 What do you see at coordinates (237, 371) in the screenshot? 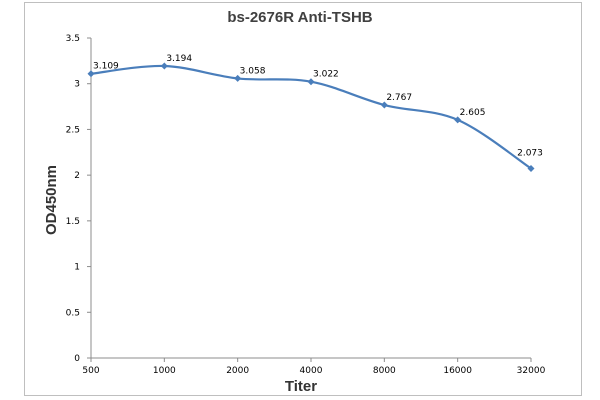
I see `x-tick-label: 2000` at bounding box center [237, 371].